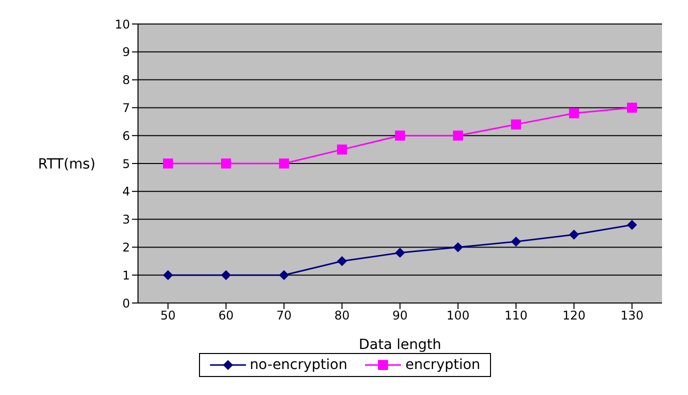  I want to click on y-tick-label: 10, so click(122, 24).